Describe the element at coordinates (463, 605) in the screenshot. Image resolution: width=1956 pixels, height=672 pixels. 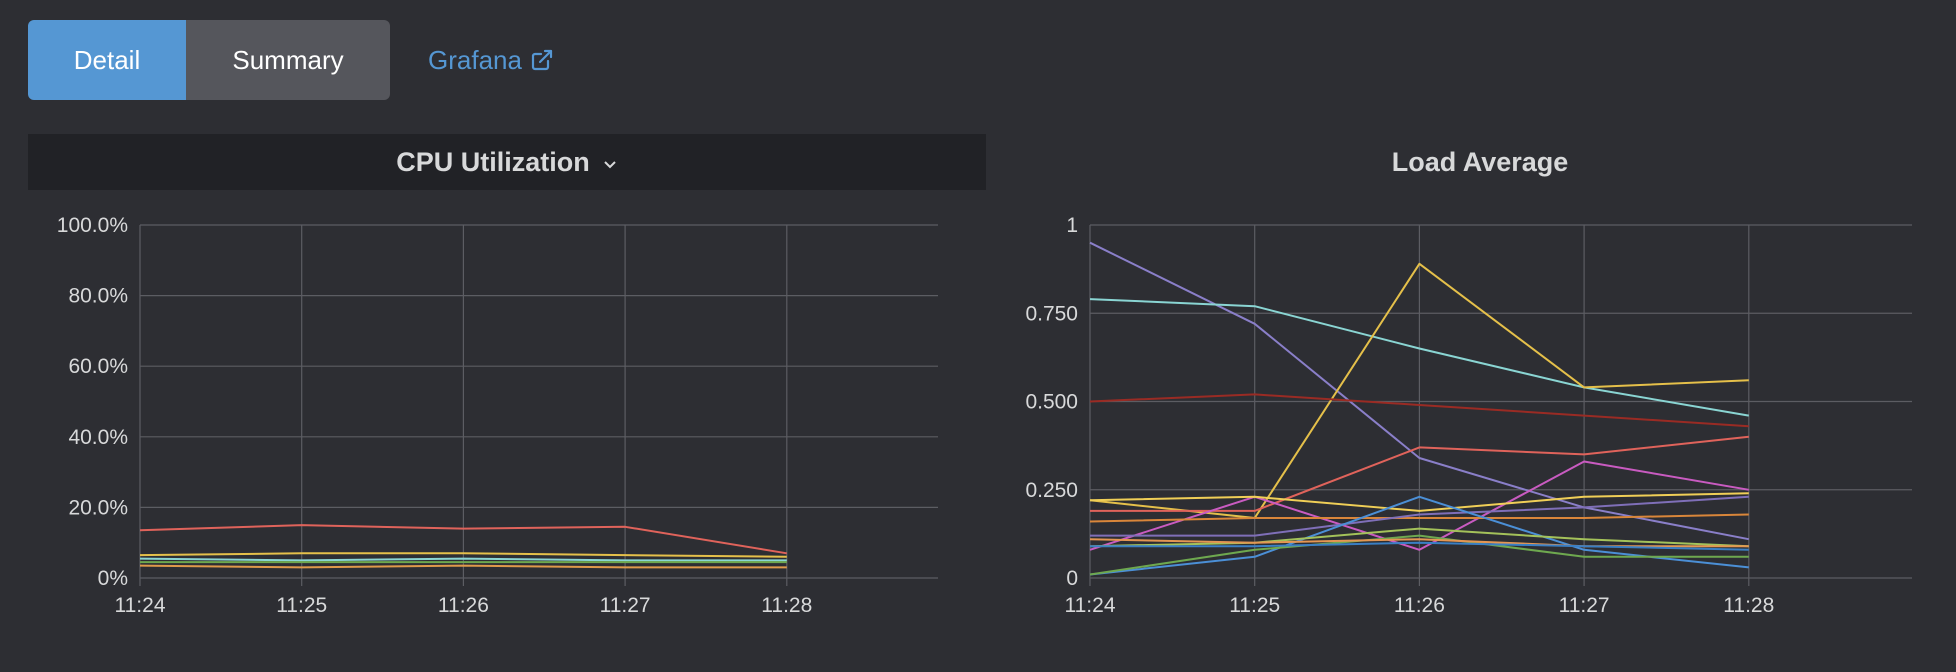
I see `cpu-chart-x-tick-label: 11:26` at that location.